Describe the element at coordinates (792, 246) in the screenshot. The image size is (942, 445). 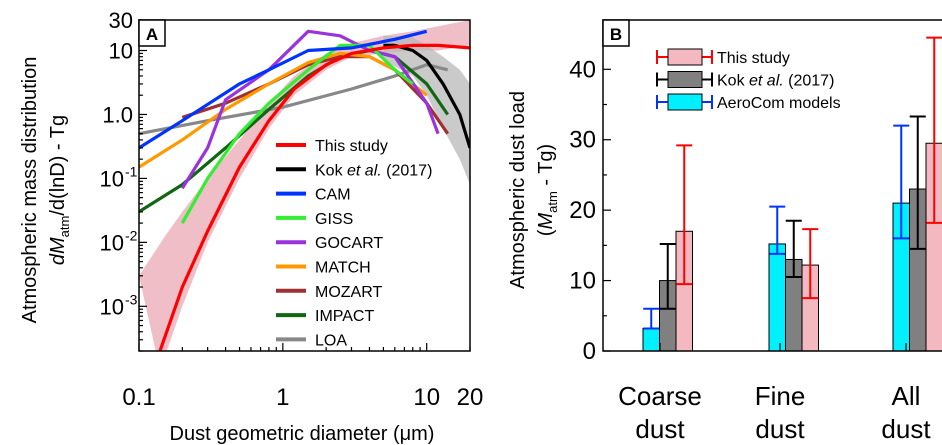
I see `bars` at that location.